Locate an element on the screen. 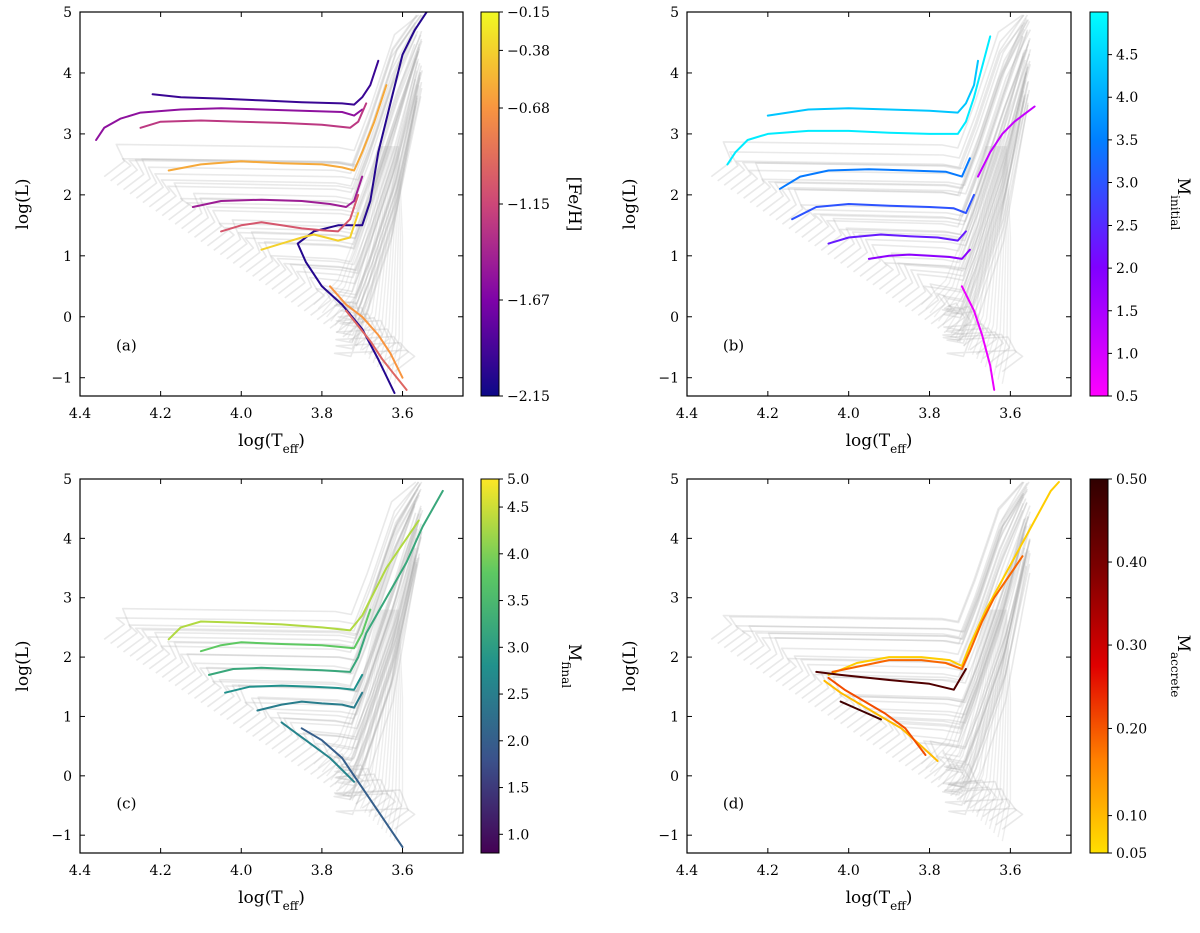 This screenshot has height=933, width=1200. colorbar-tick-label: 5.0 is located at coordinates (518, 480).